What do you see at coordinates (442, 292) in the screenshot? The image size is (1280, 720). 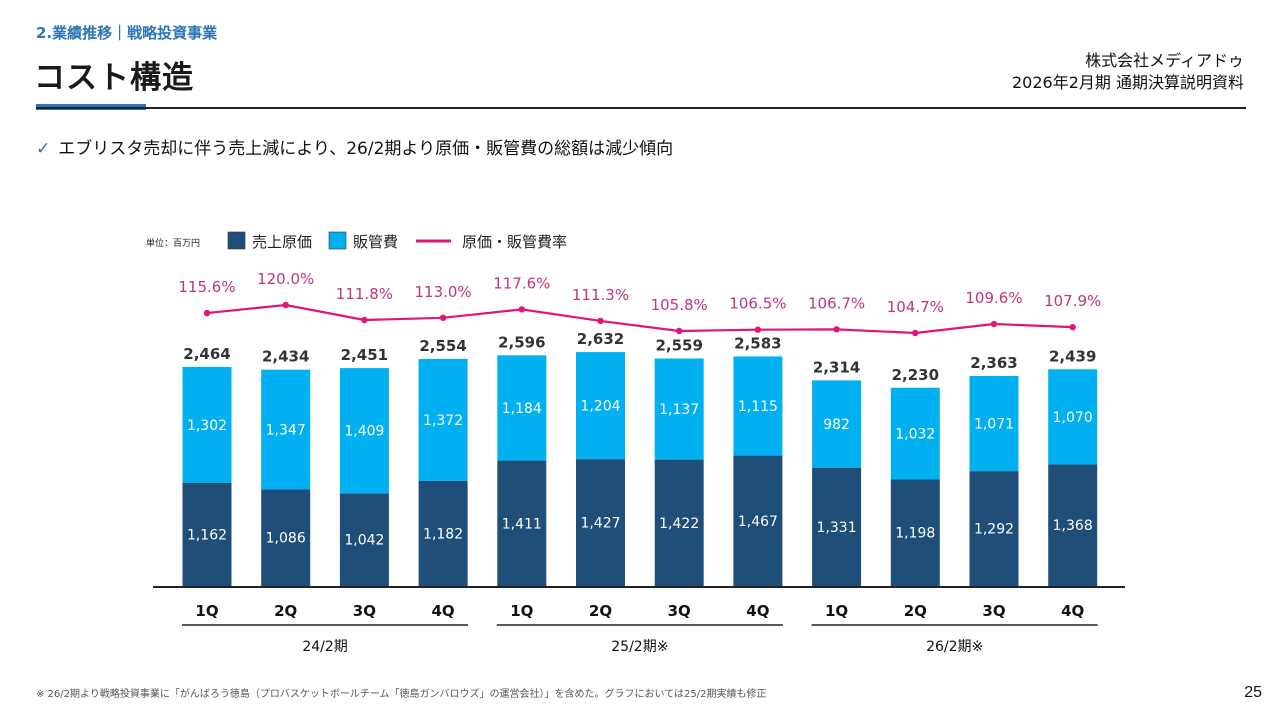 I see `rate-label: 113.0%` at bounding box center [442, 292].